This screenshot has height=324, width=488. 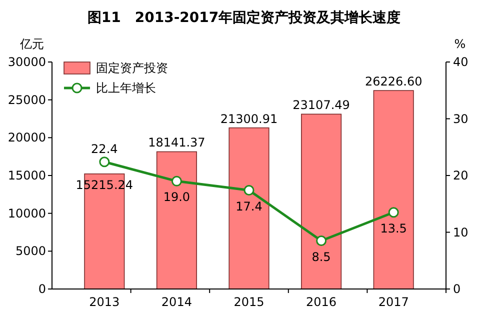 What do you see at coordinates (249, 302) in the screenshot?
I see `x-tick-label: 2015` at bounding box center [249, 302].